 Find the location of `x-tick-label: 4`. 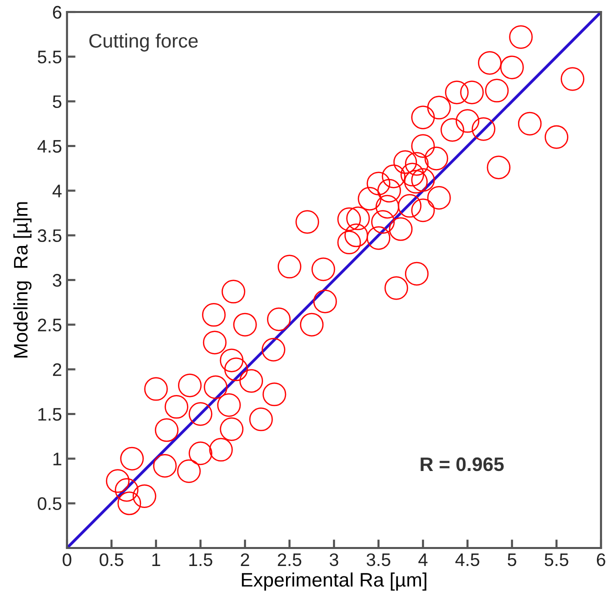

x-tick-label: 4 is located at coordinates (423, 560).